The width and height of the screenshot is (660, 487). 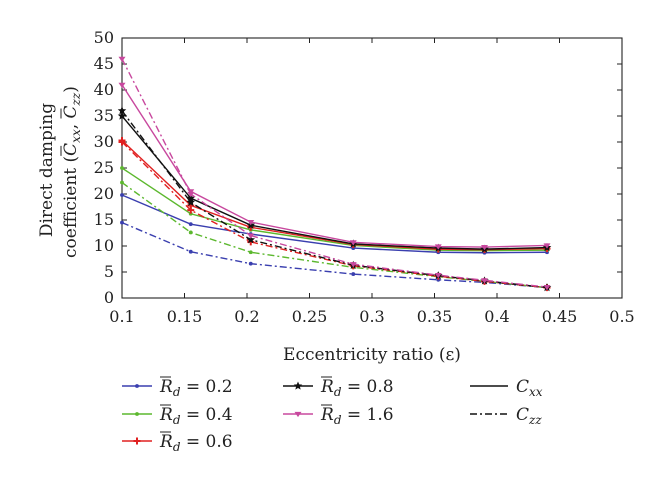 I want to click on y-tick-label: 30, so click(x=104, y=141).